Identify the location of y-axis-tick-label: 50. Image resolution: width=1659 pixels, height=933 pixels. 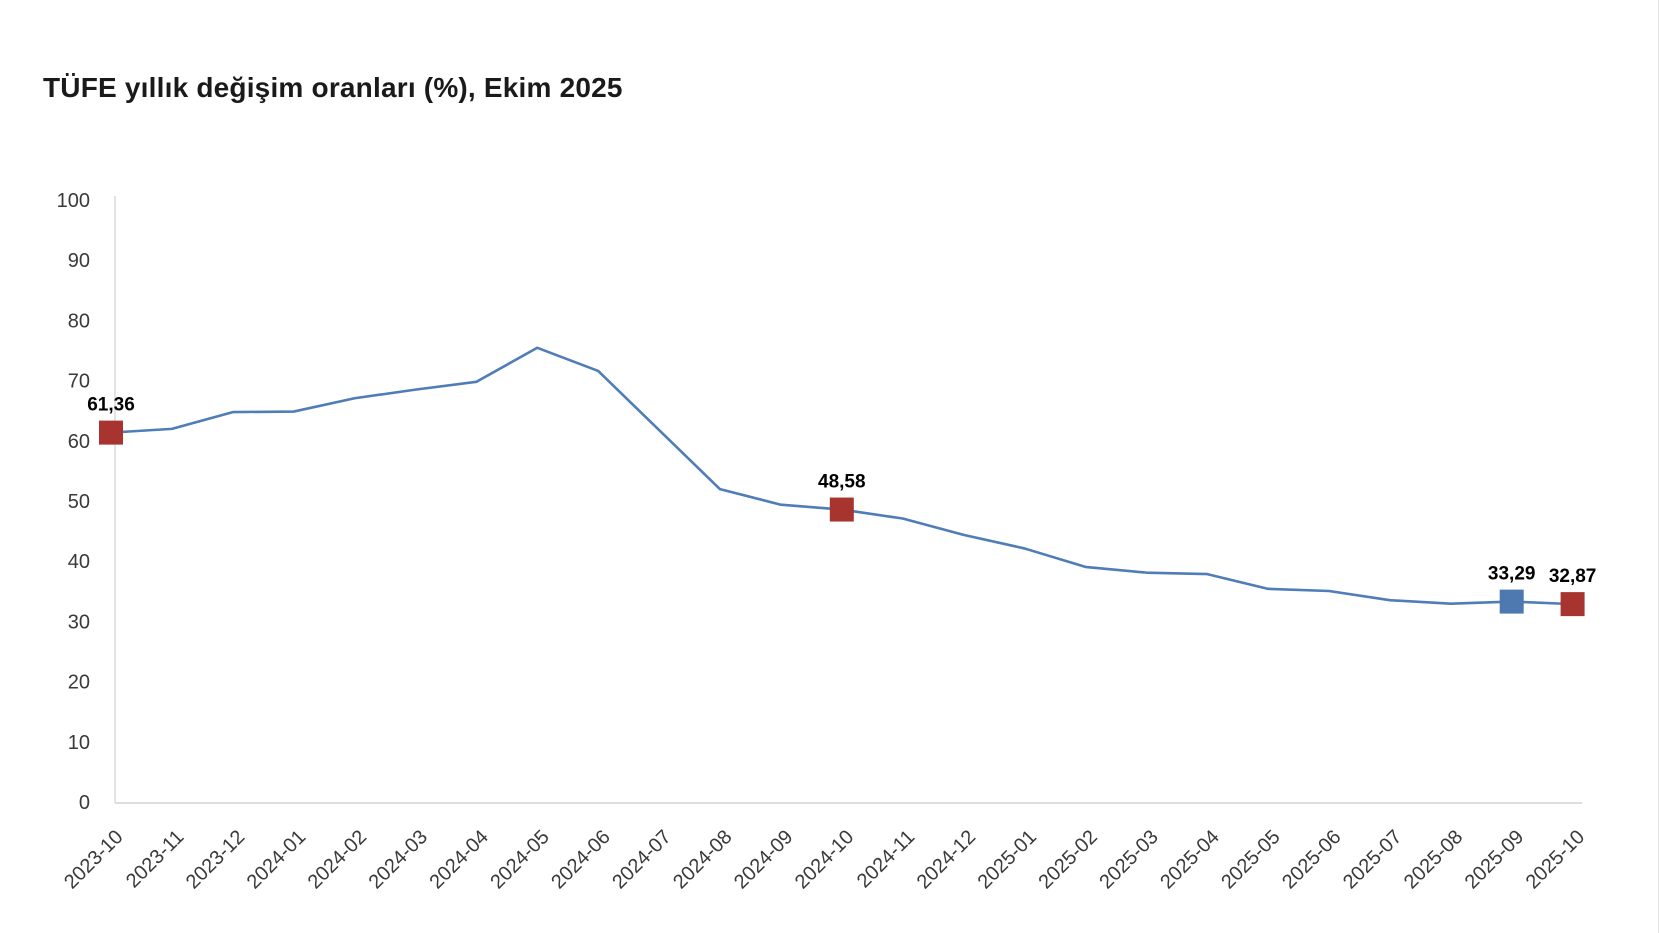
(79, 502).